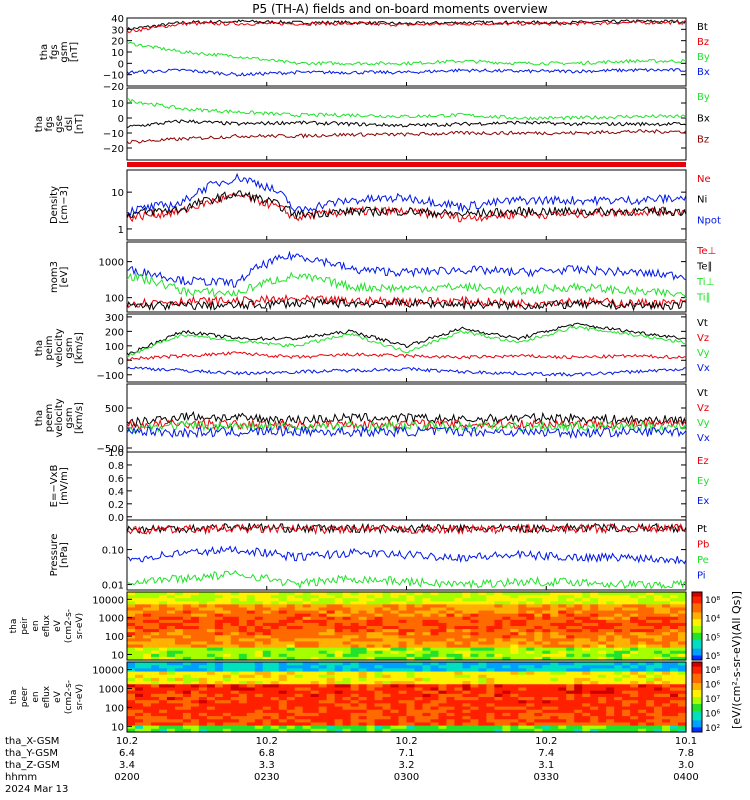 The height and width of the screenshot is (800, 750). I want to click on y-axis-label: eV, so click(58, 696).